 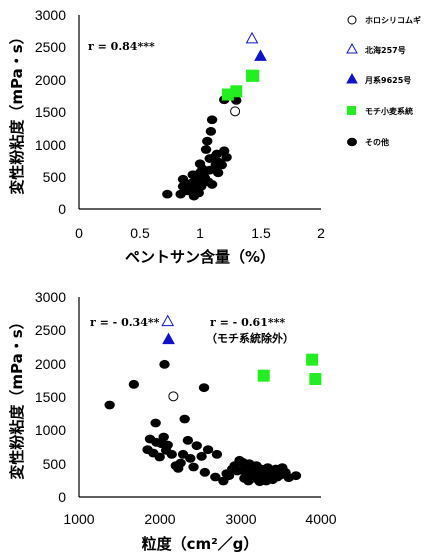 What do you see at coordinates (140, 233) in the screenshot?
I see `x-tick-label: 0.5` at bounding box center [140, 233].